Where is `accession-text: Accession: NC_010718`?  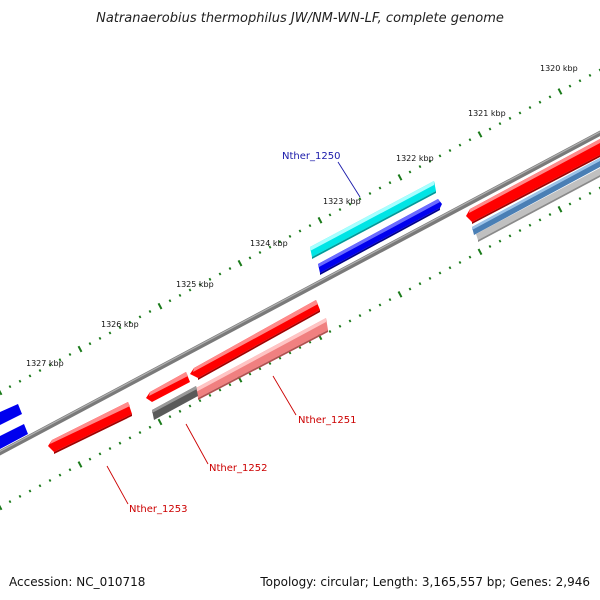 accession-text: Accession: NC_010718 is located at coordinates (77, 582).